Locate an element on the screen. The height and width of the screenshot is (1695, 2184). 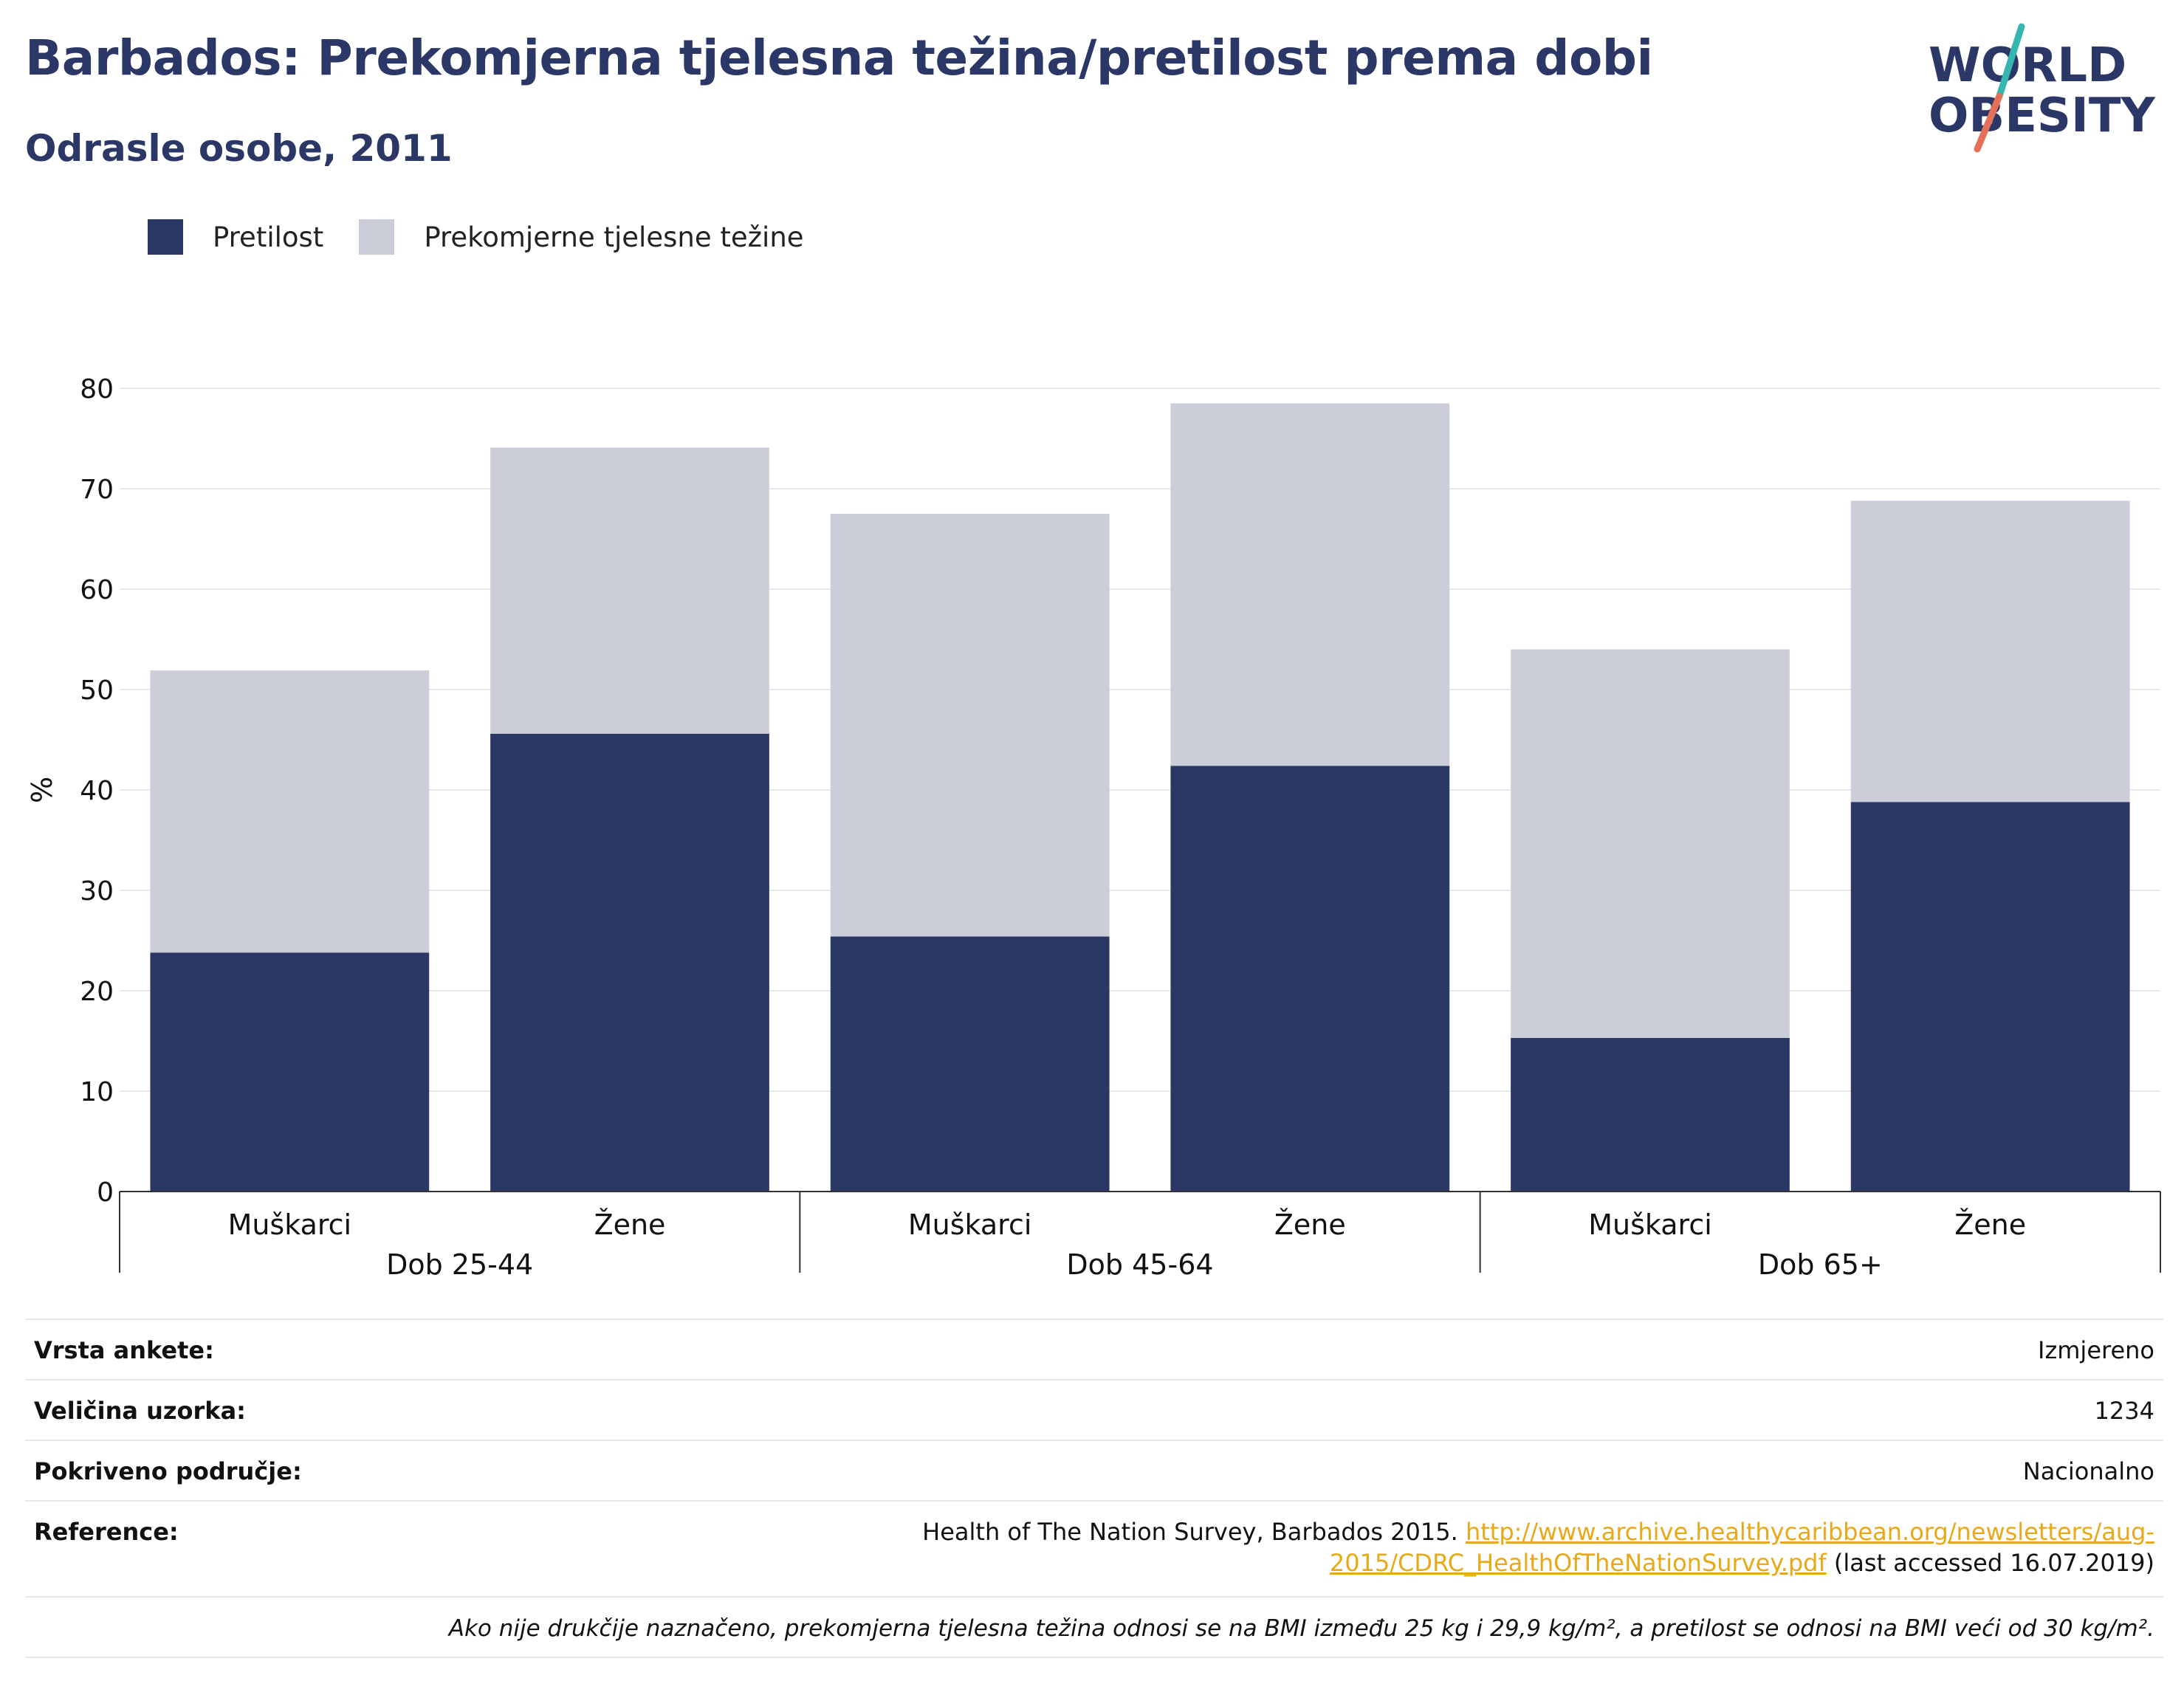
chart-subtitle: Odrasle osobe, 2011 is located at coordinates (239, 148).